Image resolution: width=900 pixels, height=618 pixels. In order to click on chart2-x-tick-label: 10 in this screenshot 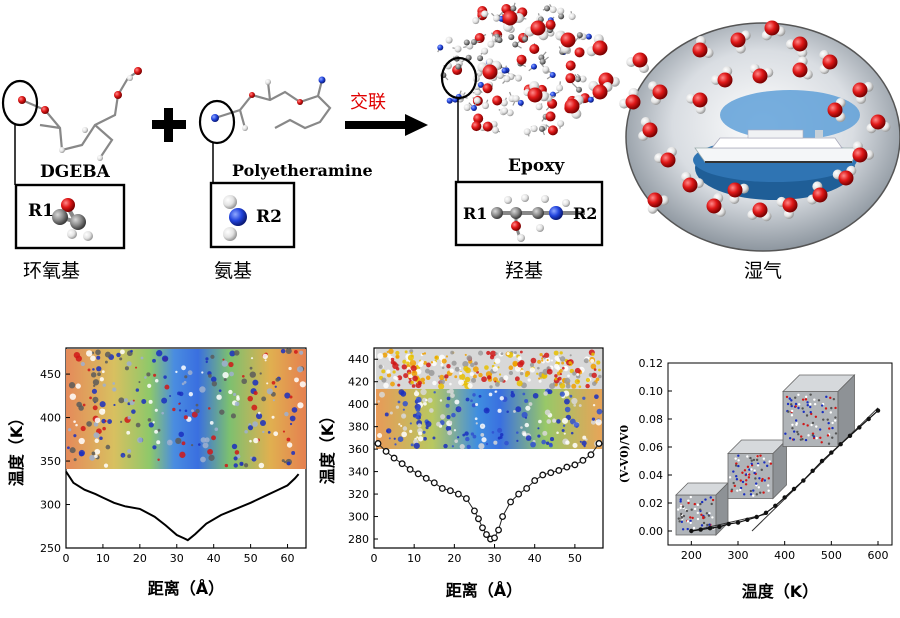, I will do `click(414, 558)`.